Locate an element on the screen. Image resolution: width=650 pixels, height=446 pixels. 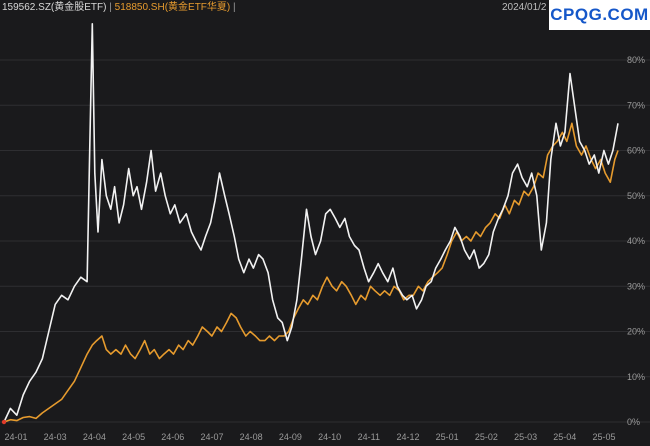
y-tick-label: 70% is located at coordinates (636, 105).